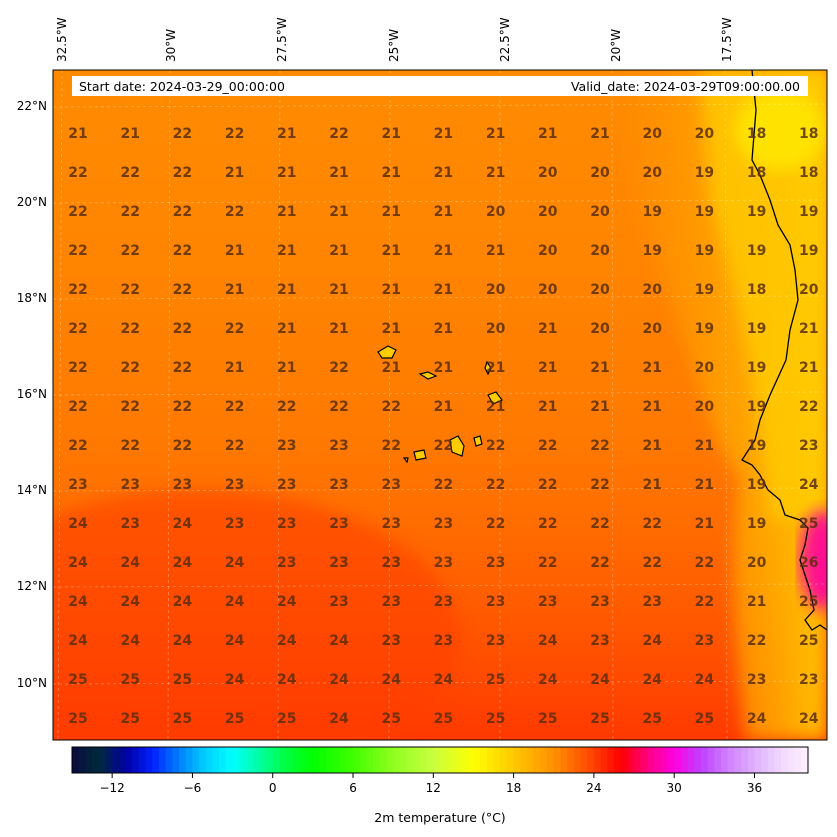  Describe the element at coordinates (754, 788) in the screenshot. I see `colorbar-tick-label: 36` at that location.